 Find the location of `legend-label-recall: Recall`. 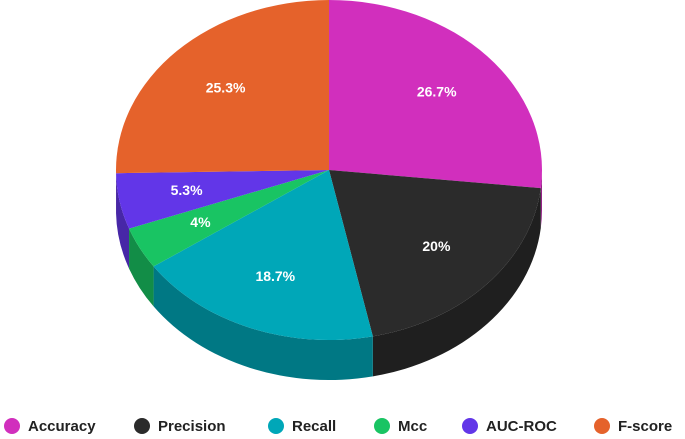

legend-label-recall: Recall is located at coordinates (314, 426).